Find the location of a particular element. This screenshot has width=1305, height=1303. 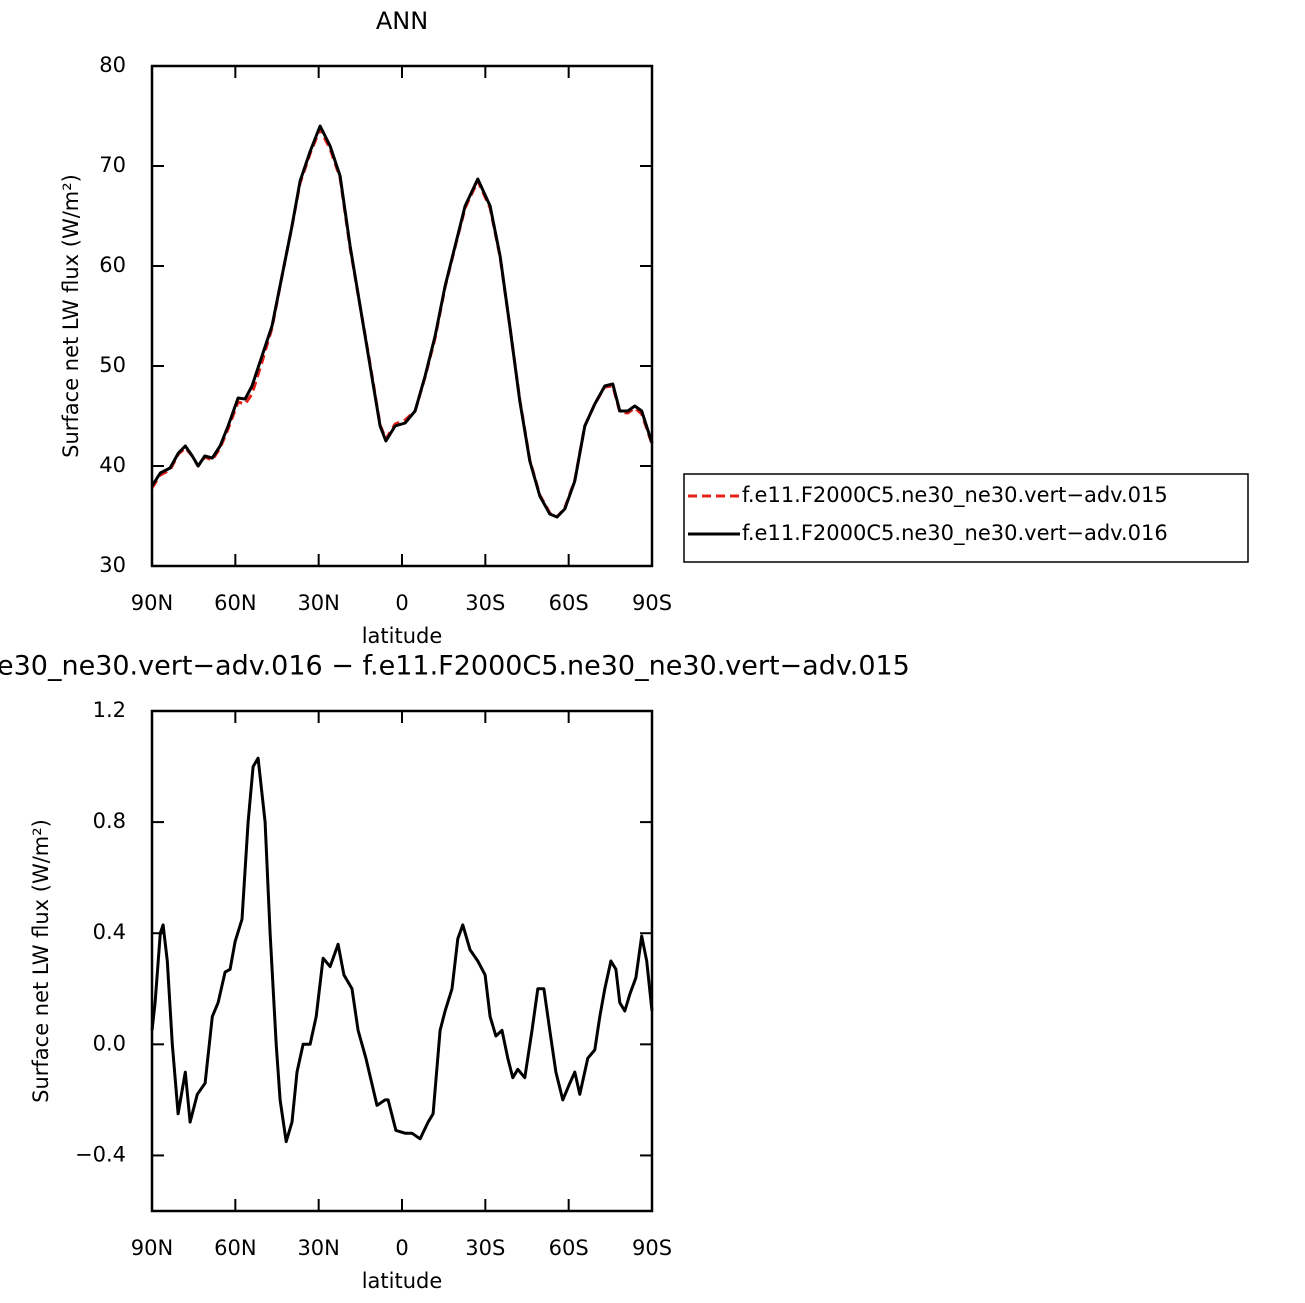

y-tick-label: 0.4 is located at coordinates (109, 932).